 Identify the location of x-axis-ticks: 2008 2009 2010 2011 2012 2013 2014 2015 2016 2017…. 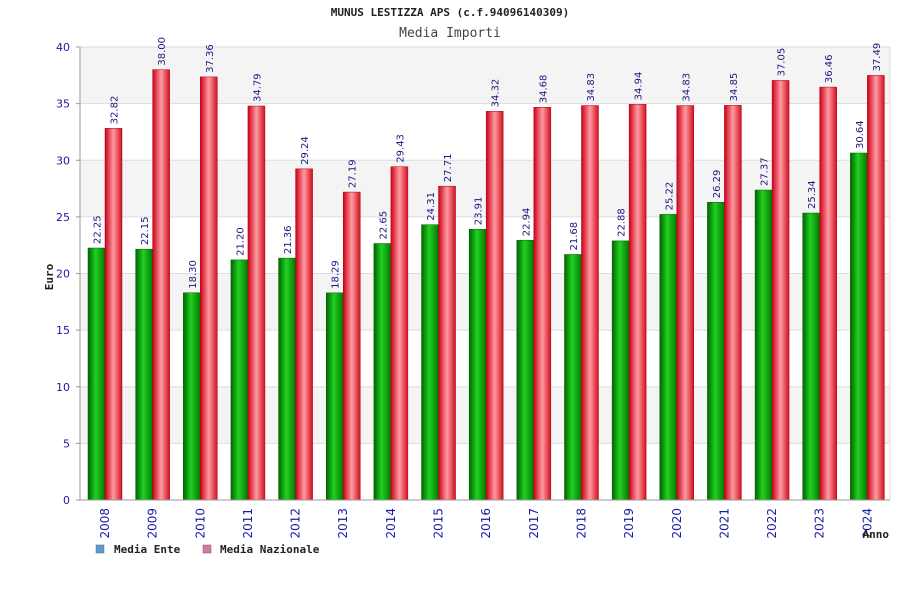
(486, 523).